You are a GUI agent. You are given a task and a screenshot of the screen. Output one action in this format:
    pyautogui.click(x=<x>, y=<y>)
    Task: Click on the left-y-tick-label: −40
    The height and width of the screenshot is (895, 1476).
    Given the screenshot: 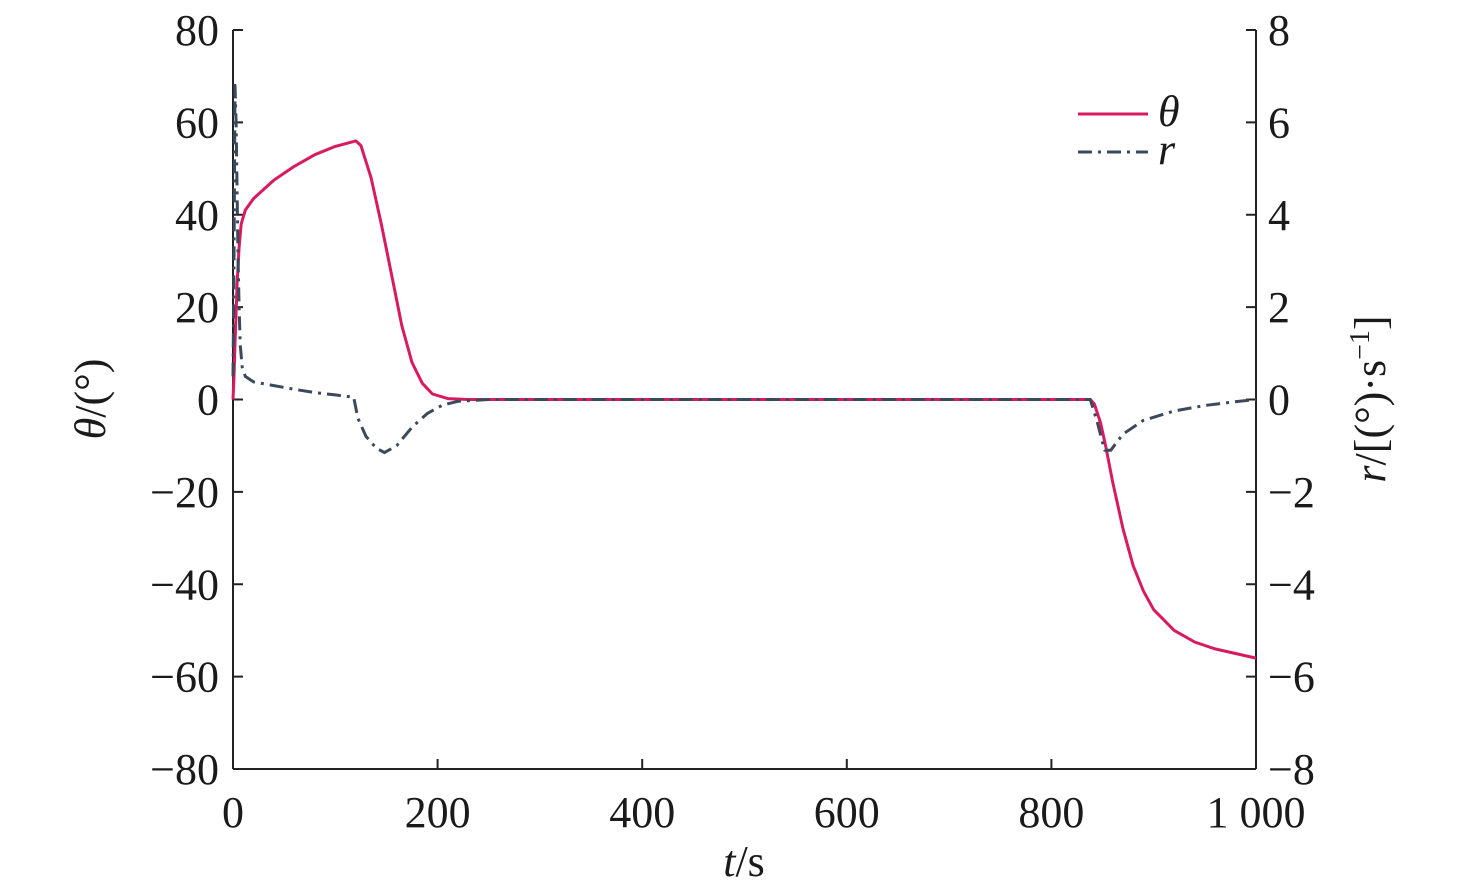 What is the action you would take?
    pyautogui.click(x=184, y=584)
    